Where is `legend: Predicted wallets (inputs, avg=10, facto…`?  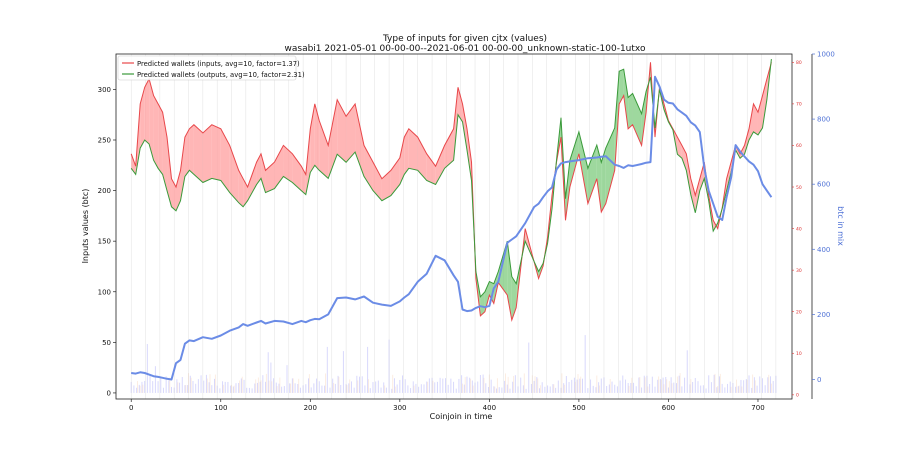 legend: Predicted wallets (inputs, avg=10, facto… is located at coordinates (211, 68).